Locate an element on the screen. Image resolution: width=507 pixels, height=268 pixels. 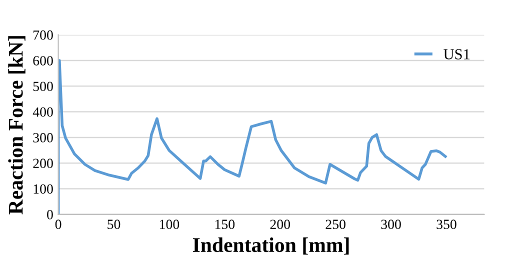
y-tick-label: 500 is located at coordinates (43, 87).